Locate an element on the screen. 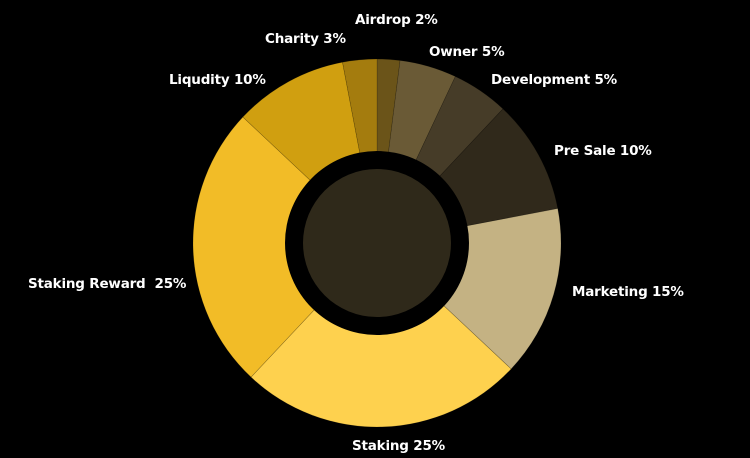 The height and width of the screenshot is (458, 750). slice-label-charity: Charity 3% is located at coordinates (305, 39).